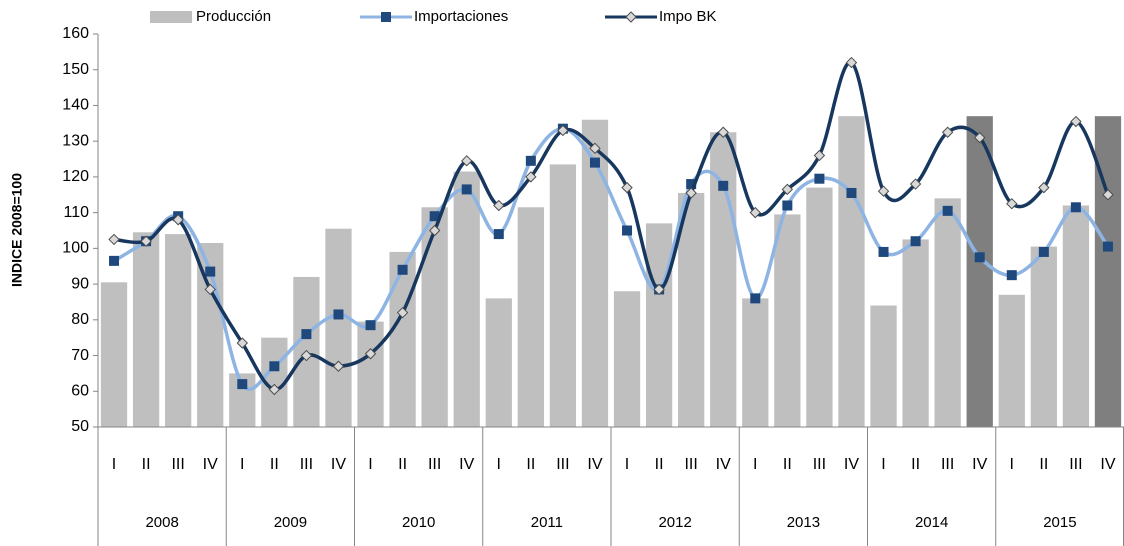 The image size is (1124, 546). I want to click on year-label: 2013, so click(803, 522).